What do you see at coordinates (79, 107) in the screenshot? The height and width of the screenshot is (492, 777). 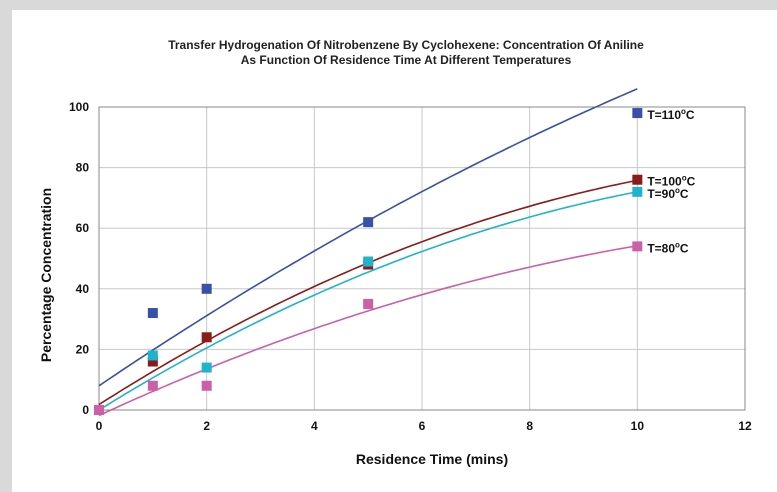 I see `y-tick-label-100: 100` at bounding box center [79, 107].